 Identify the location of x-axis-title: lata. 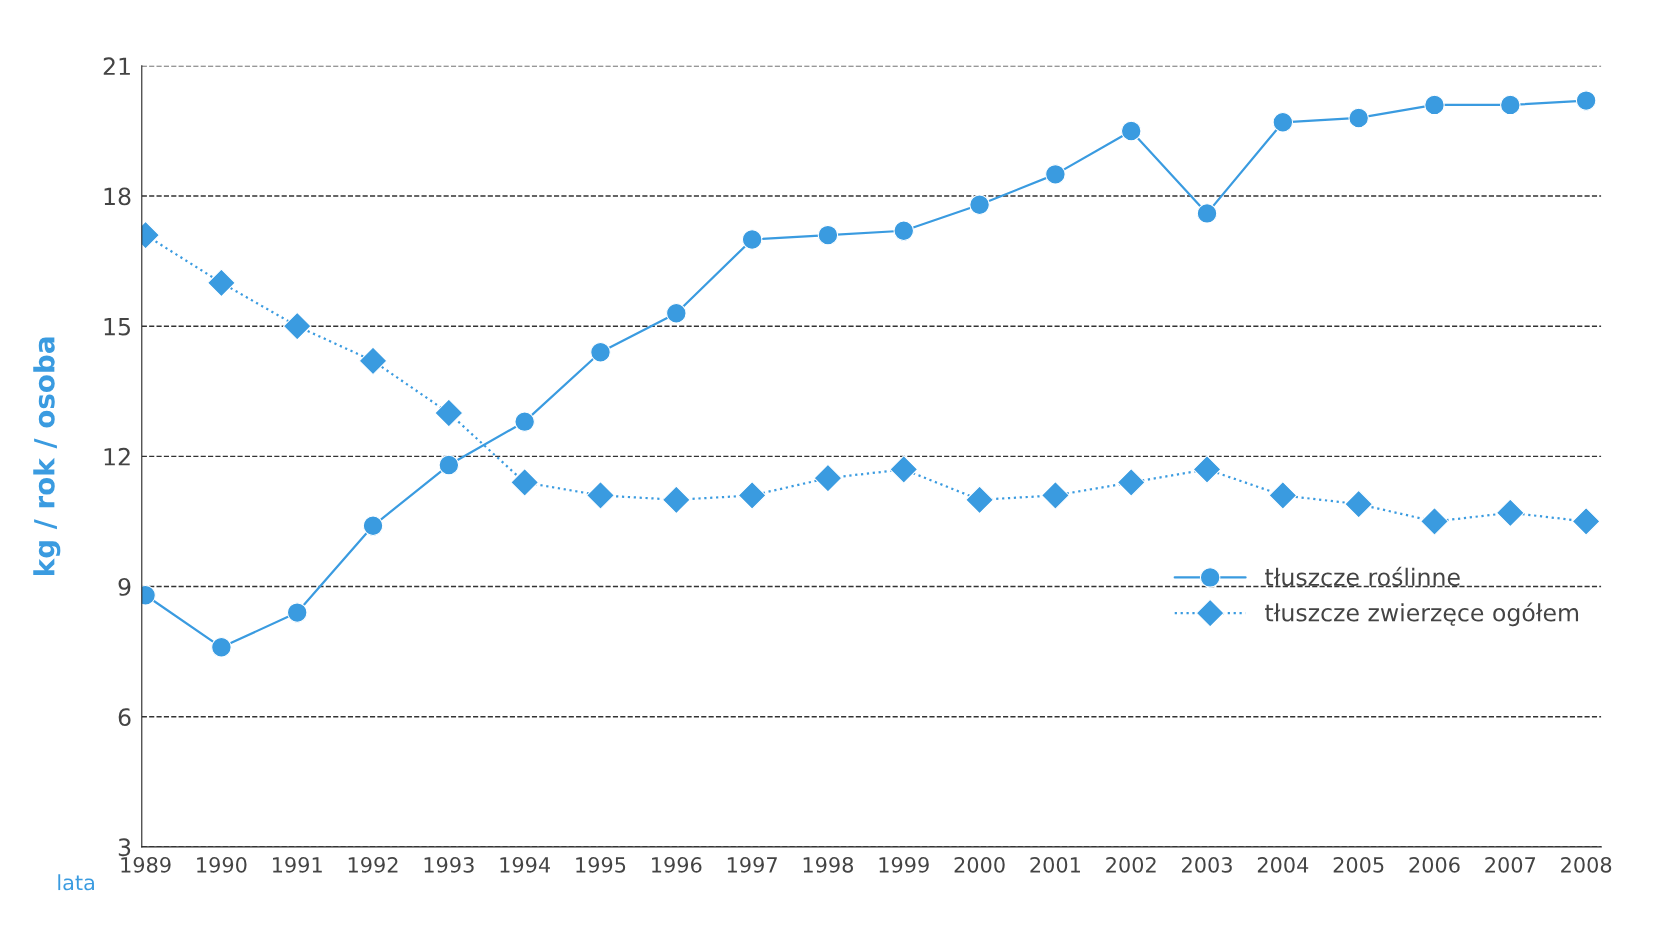
(76, 882).